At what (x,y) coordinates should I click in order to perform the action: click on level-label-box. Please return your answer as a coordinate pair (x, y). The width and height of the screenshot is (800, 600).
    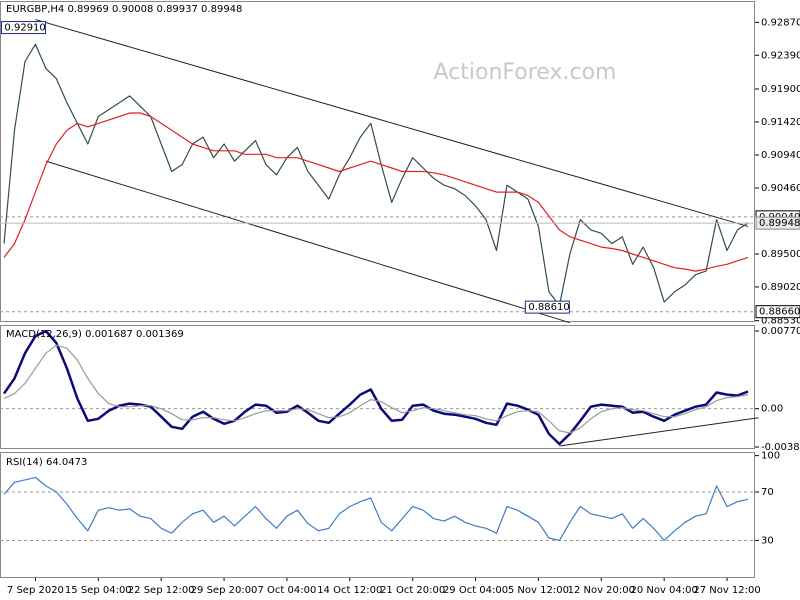
    Looking at the image, I should click on (777, 312).